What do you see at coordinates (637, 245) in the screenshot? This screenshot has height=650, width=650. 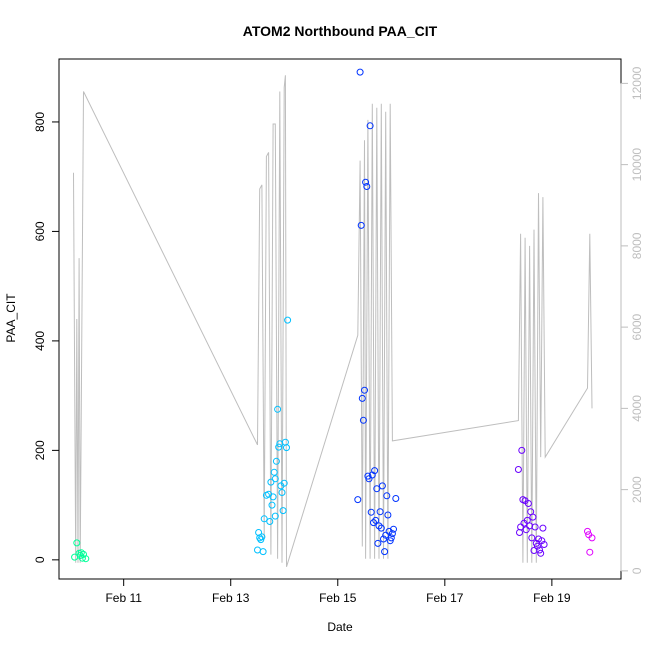 I see `y2-tick-label: 8000` at bounding box center [637, 245].